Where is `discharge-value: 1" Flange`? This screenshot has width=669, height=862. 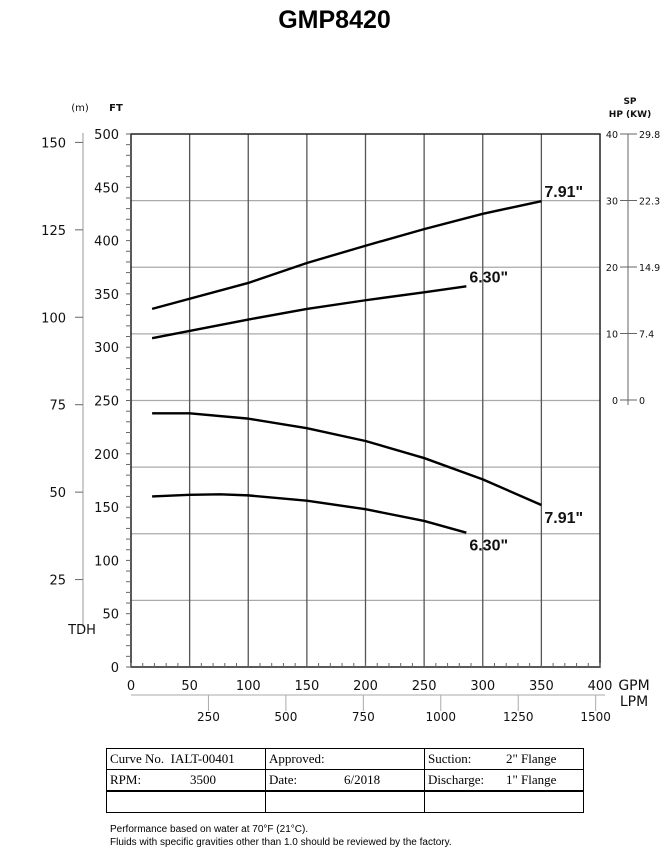 discharge-value: 1" Flange is located at coordinates (531, 779).